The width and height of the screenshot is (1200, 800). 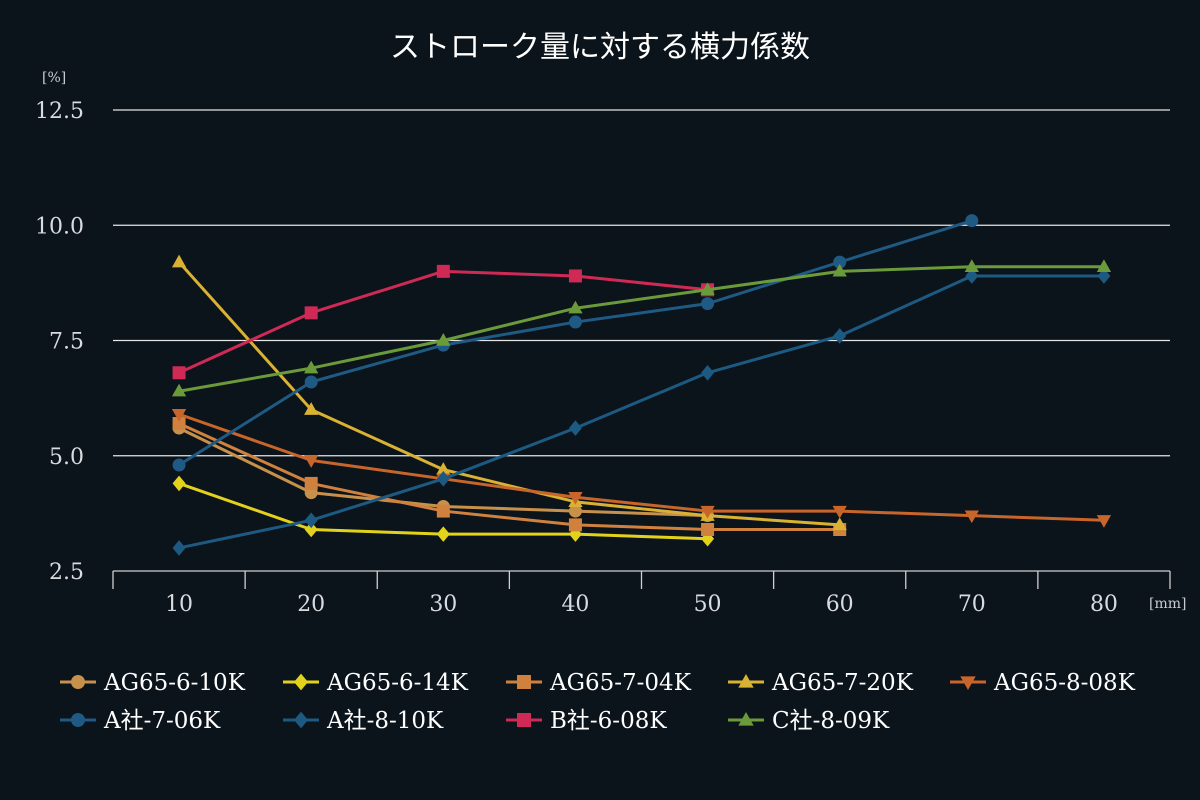 What do you see at coordinates (311, 604) in the screenshot?
I see `x-tick-label: 20` at bounding box center [311, 604].